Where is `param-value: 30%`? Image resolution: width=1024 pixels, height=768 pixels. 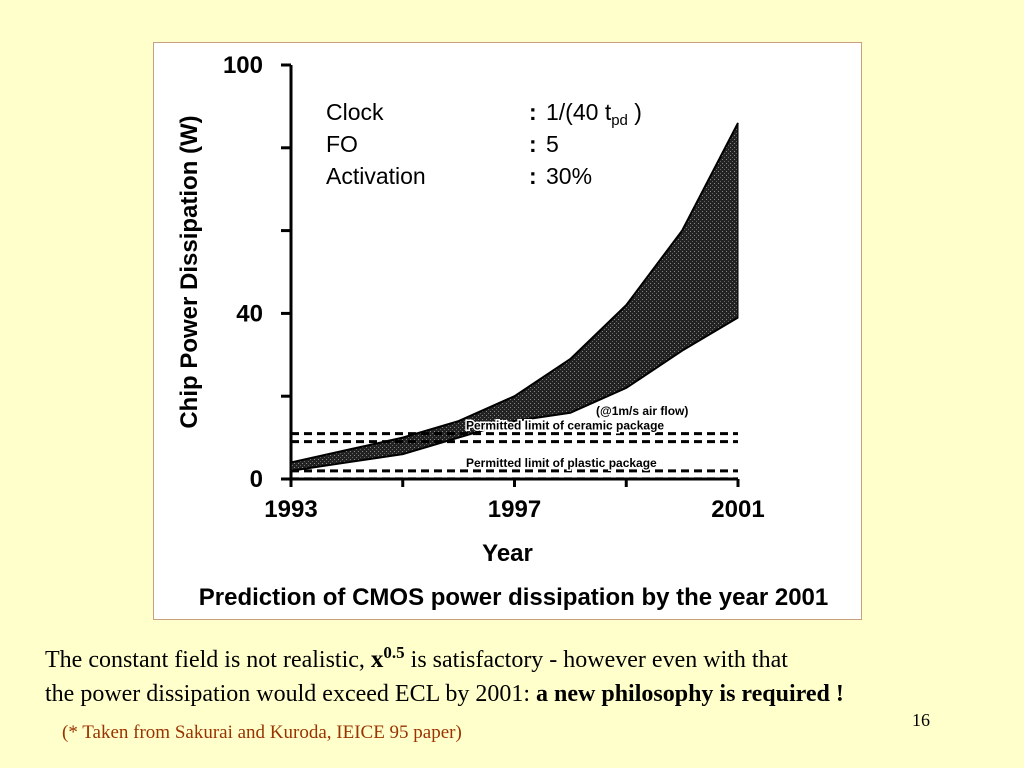
param-value: 30% is located at coordinates (569, 176).